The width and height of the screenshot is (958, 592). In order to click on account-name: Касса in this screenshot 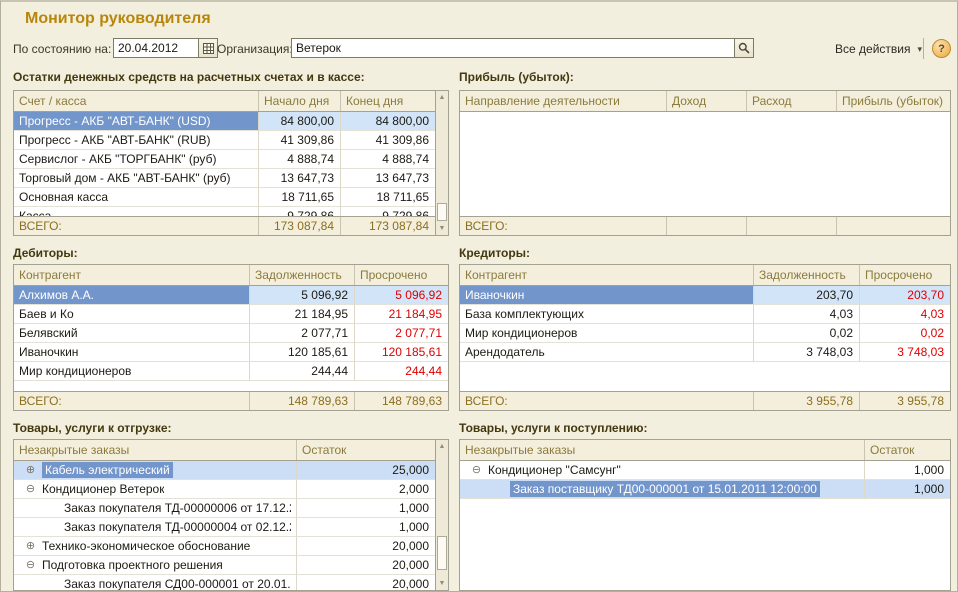, I will do `click(136, 211)`.